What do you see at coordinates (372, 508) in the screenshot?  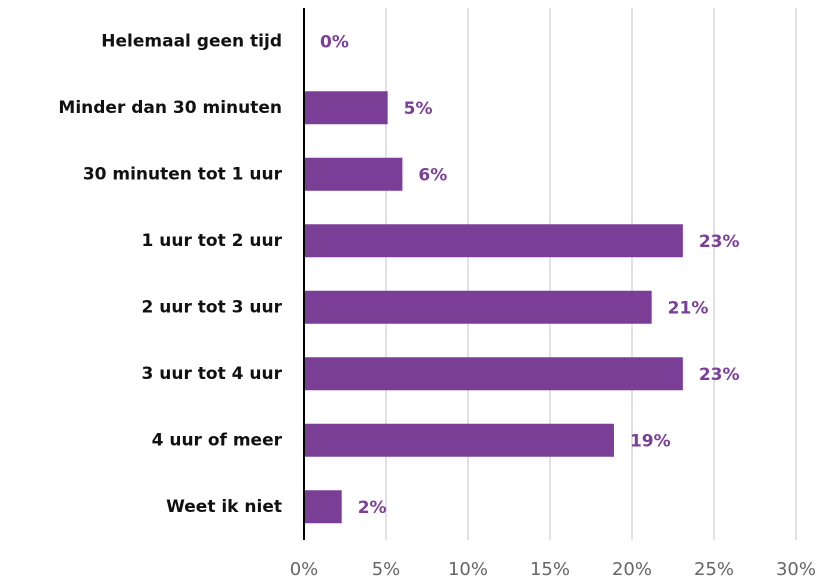 I see `value-label: 2%` at bounding box center [372, 508].